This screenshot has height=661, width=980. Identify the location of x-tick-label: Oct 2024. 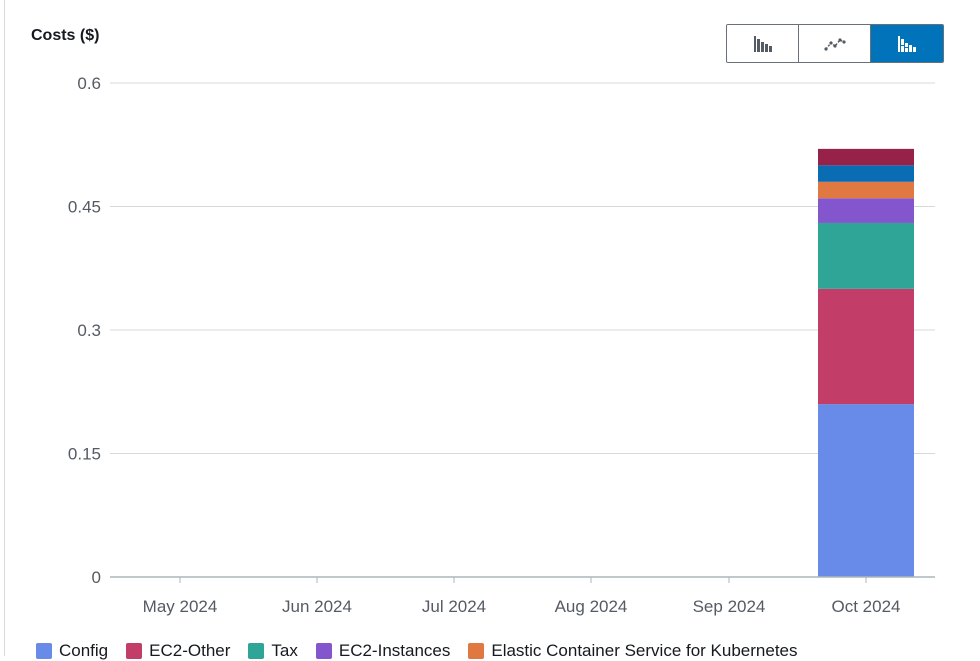
(866, 606).